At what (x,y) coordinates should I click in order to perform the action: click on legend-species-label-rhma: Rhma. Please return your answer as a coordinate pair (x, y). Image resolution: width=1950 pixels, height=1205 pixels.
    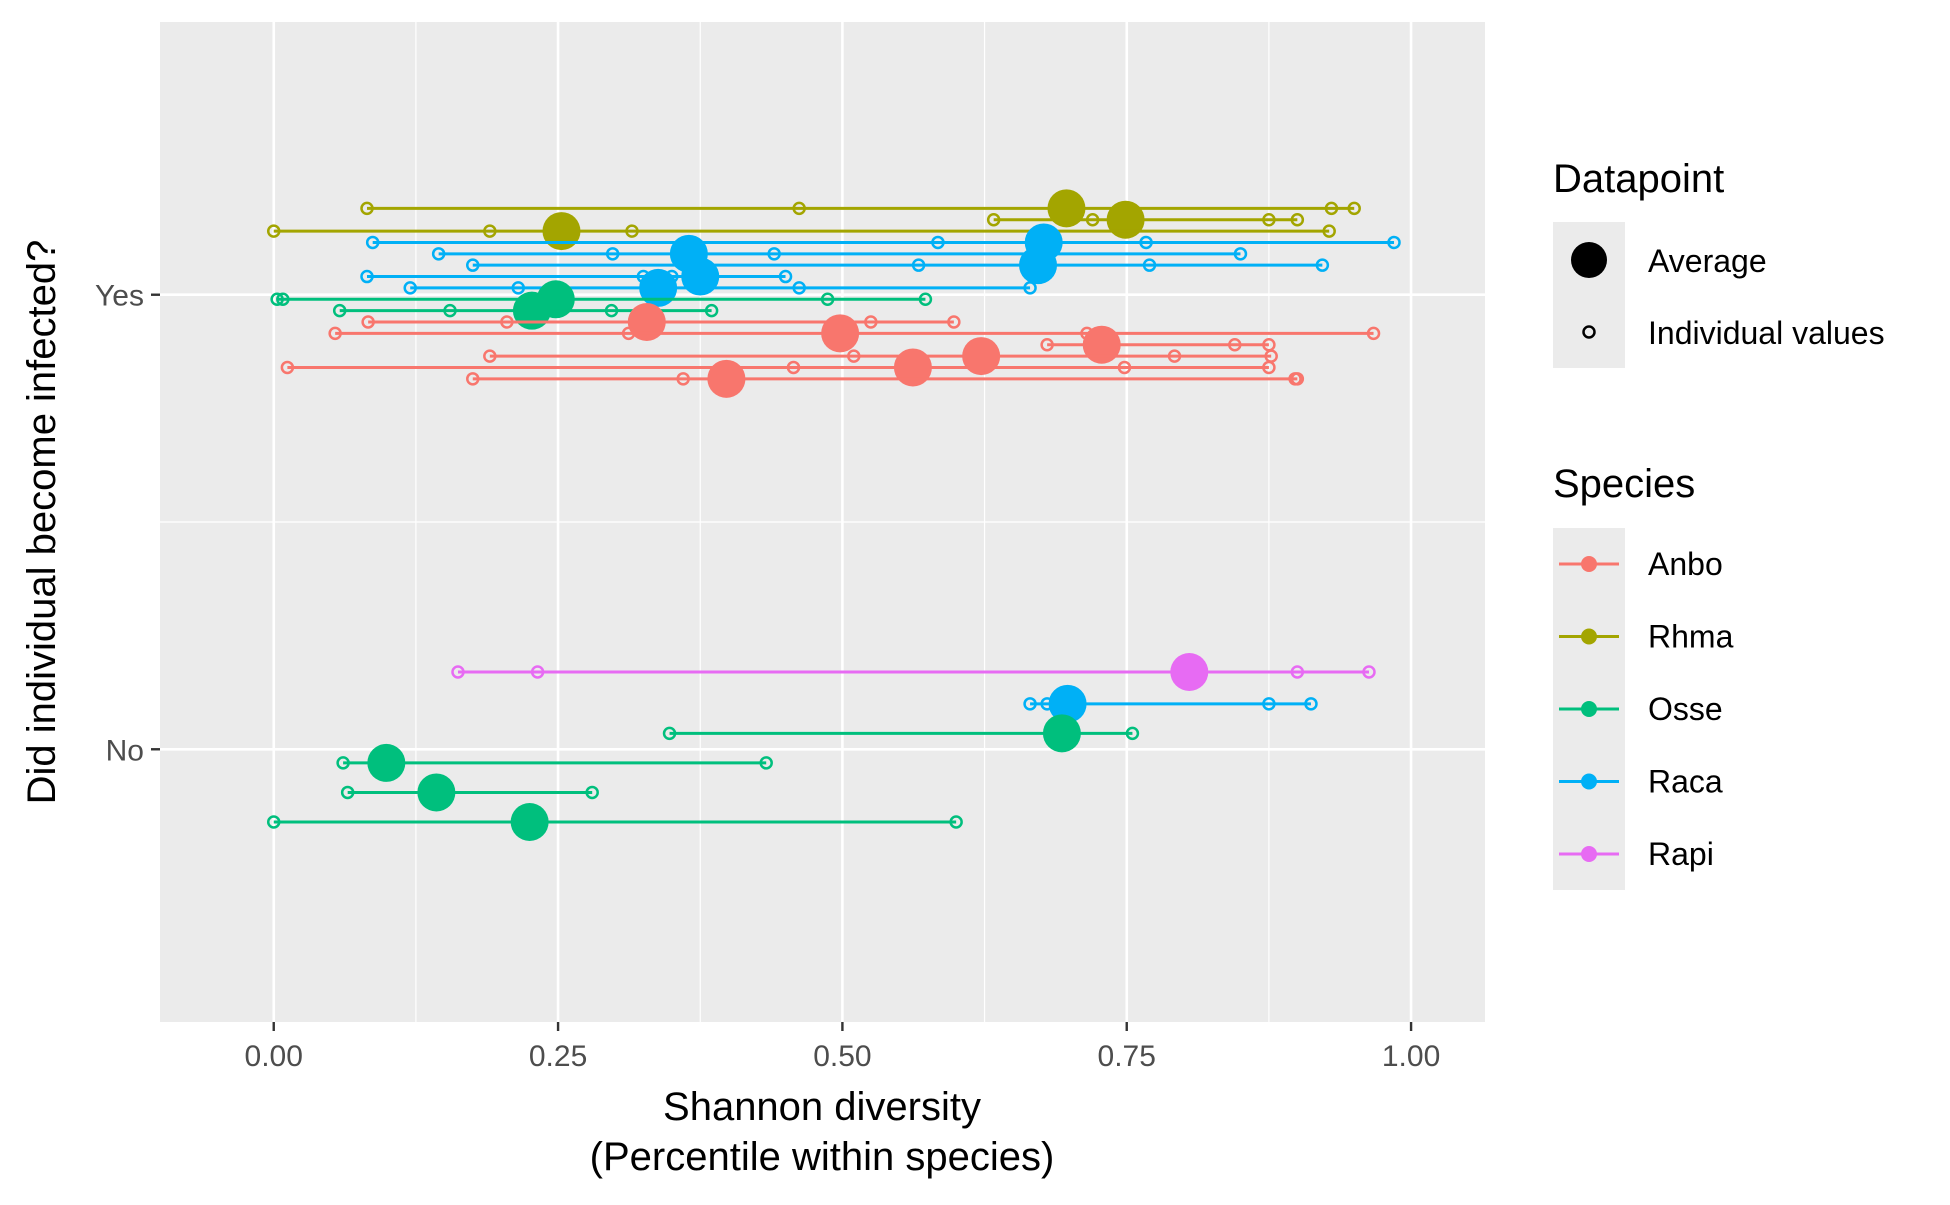
    Looking at the image, I should click on (1691, 637).